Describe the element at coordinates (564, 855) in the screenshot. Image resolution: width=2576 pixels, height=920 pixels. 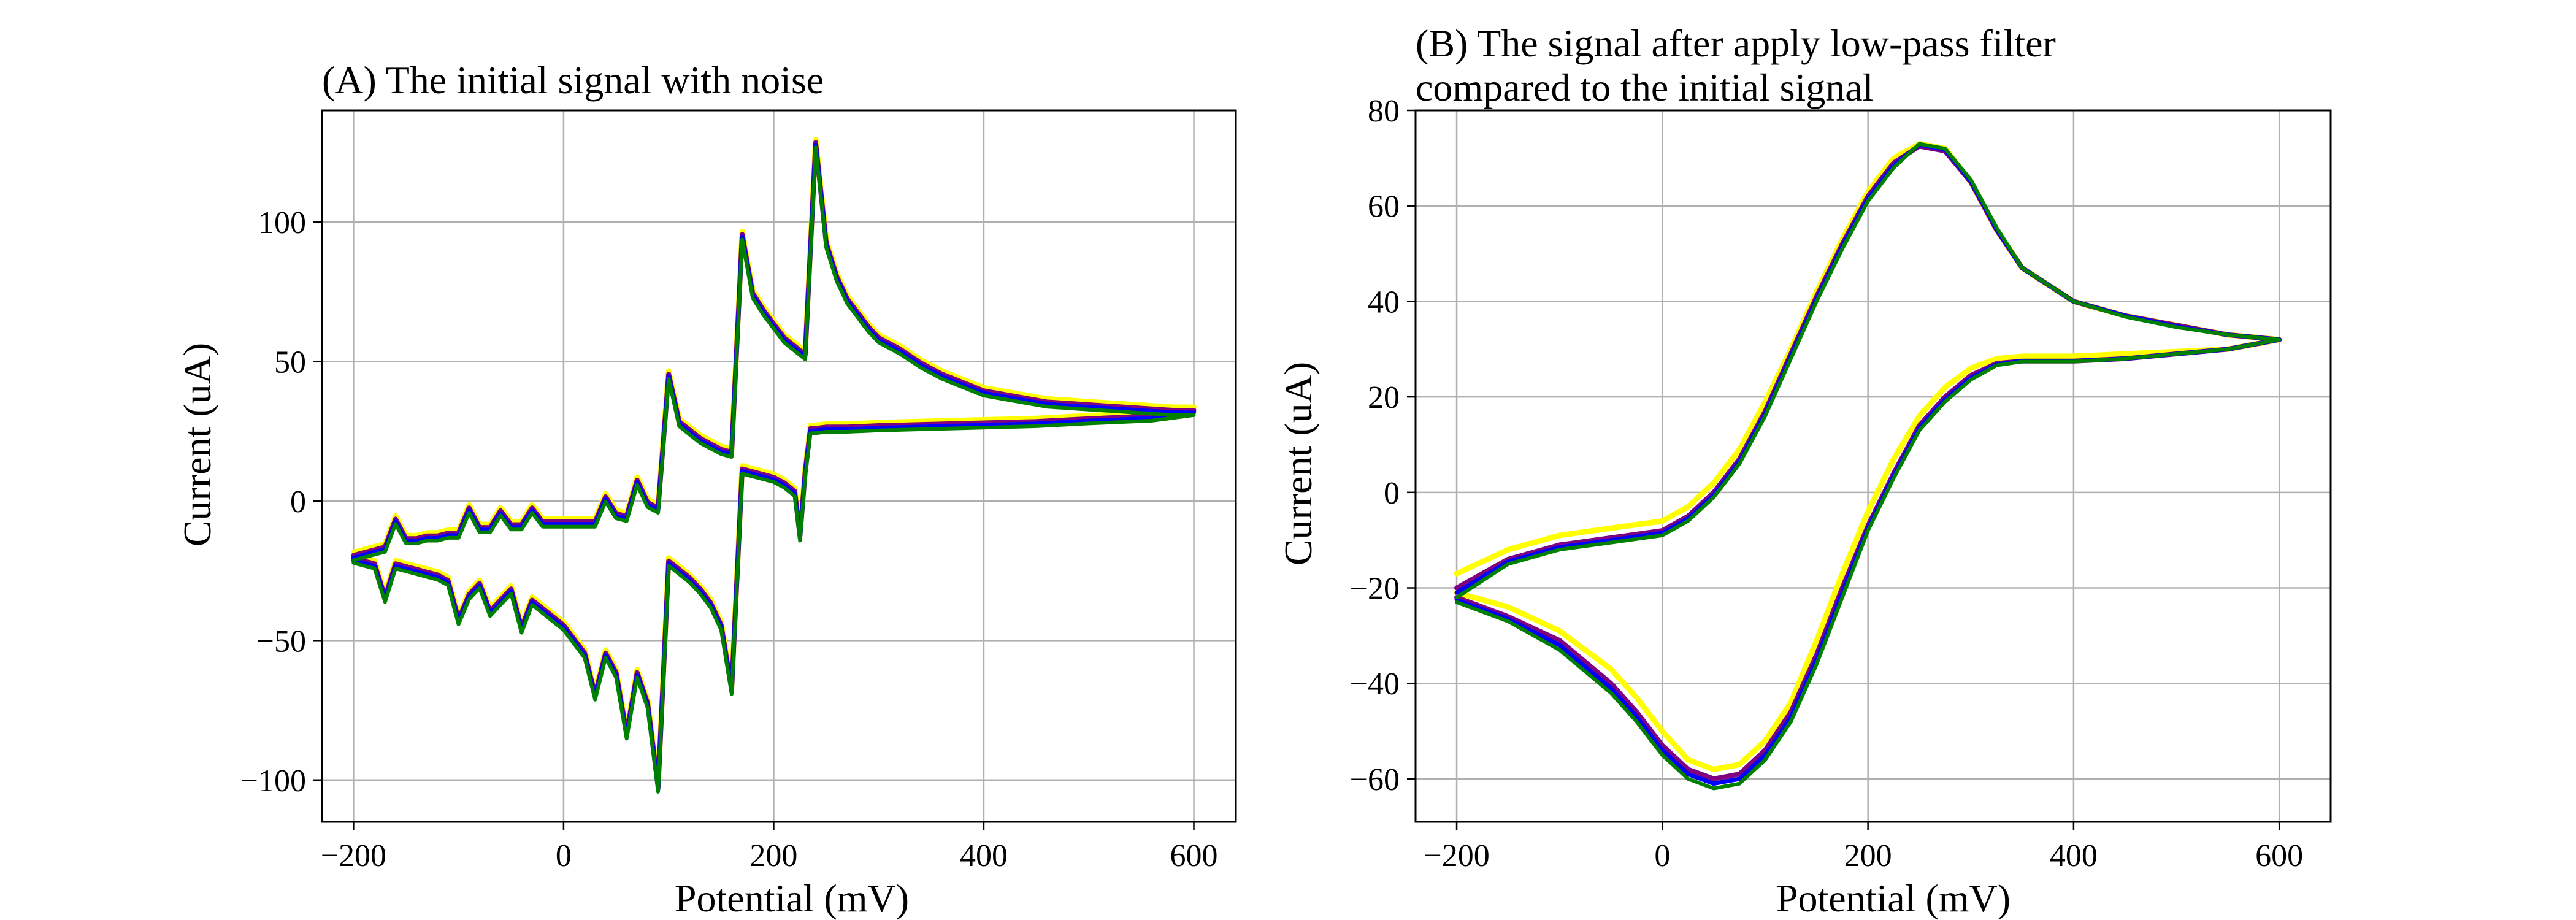
I see `chart-a-x-tick-label: 0` at that location.